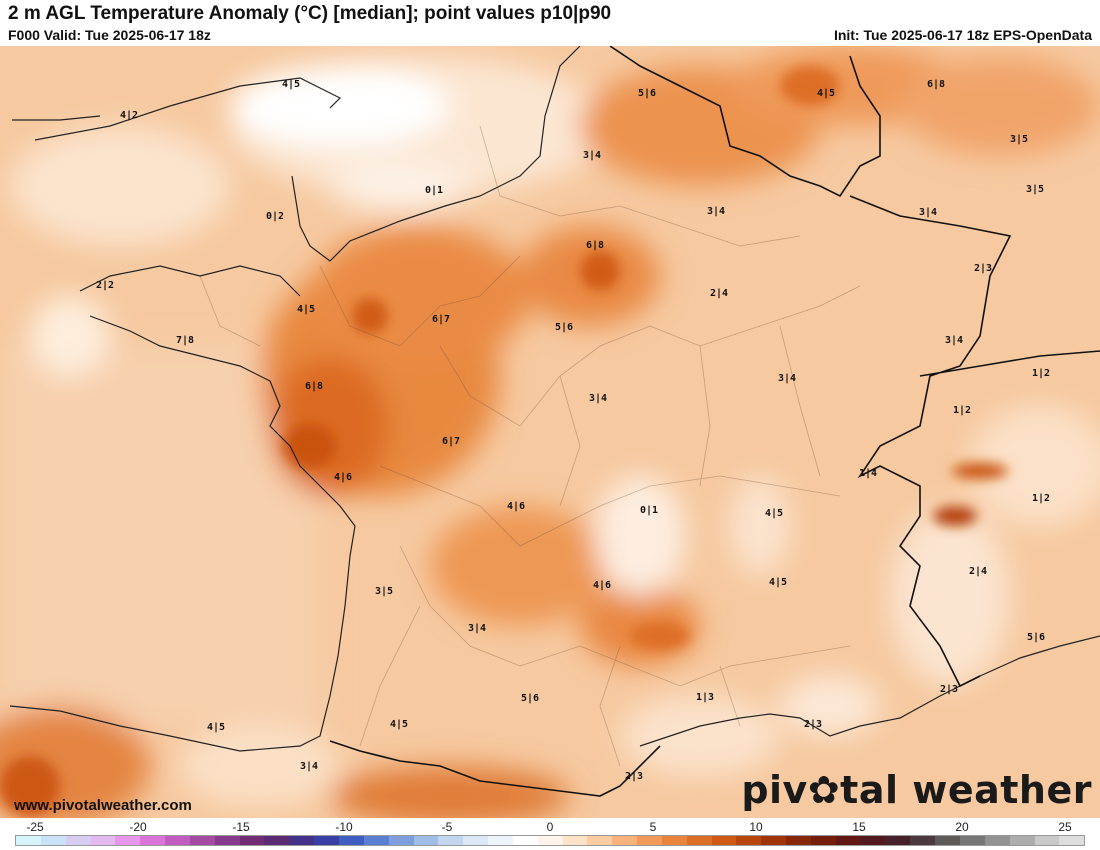 The height and width of the screenshot is (850, 1100). I want to click on colorbar: -25 -20 -15 -10 -5 0 5 10 15 20 25, so click(550, 835).